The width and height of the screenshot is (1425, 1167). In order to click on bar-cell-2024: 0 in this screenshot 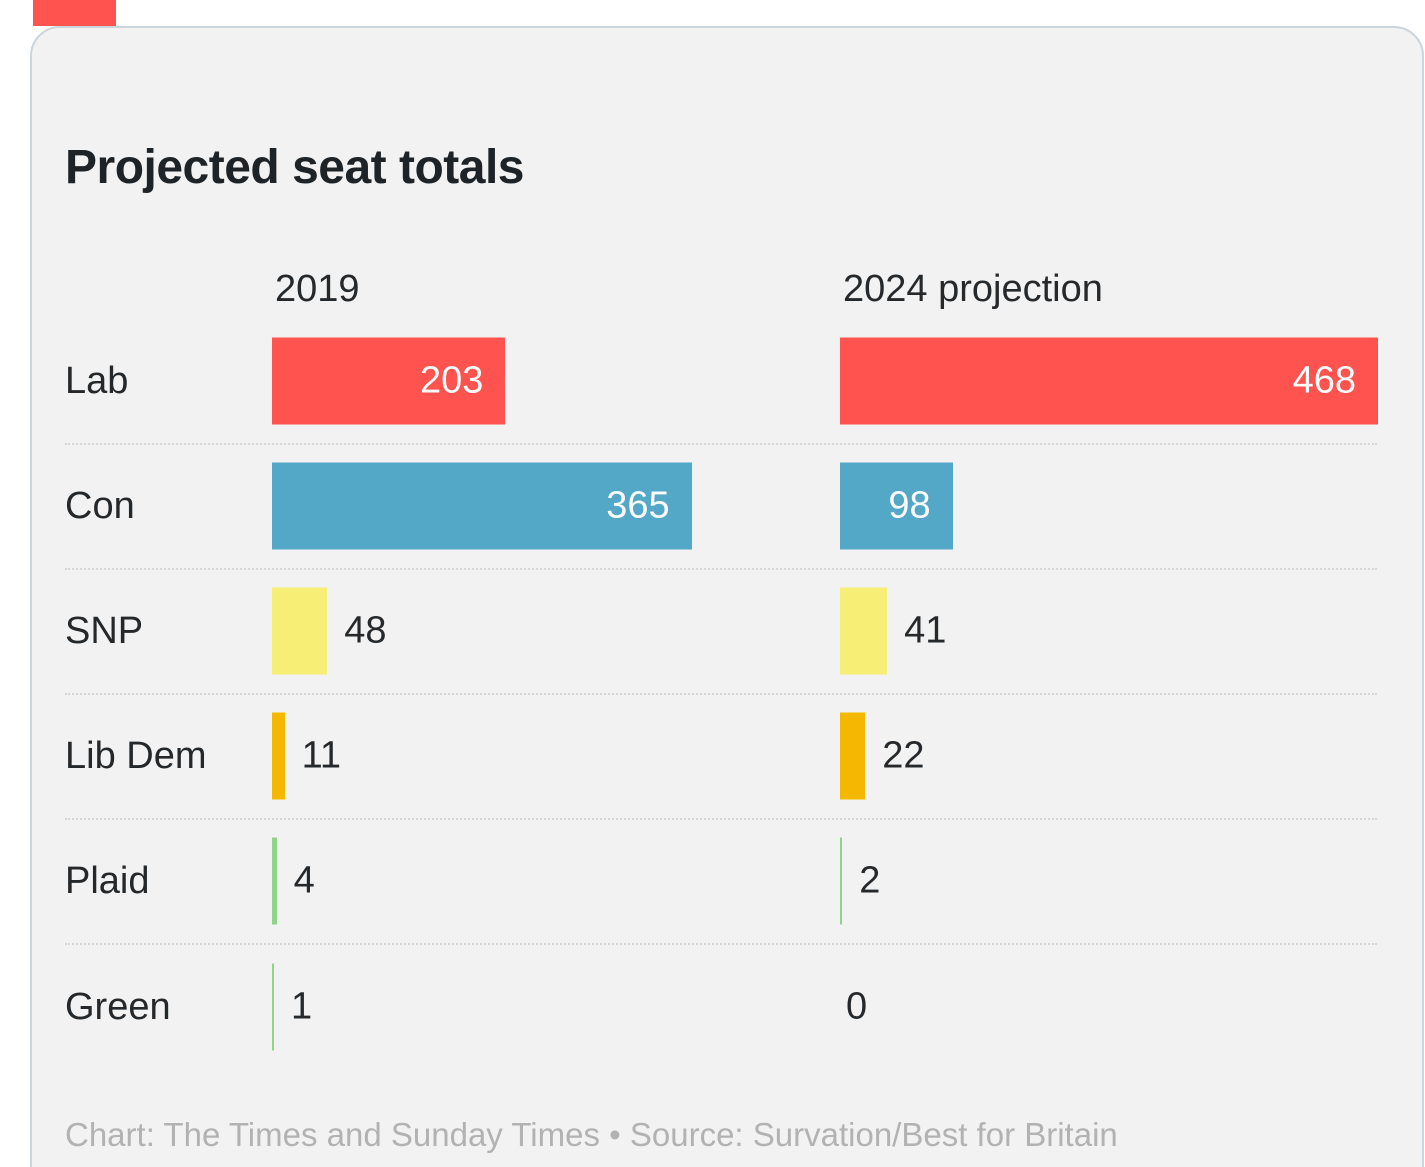, I will do `click(1108, 1007)`.